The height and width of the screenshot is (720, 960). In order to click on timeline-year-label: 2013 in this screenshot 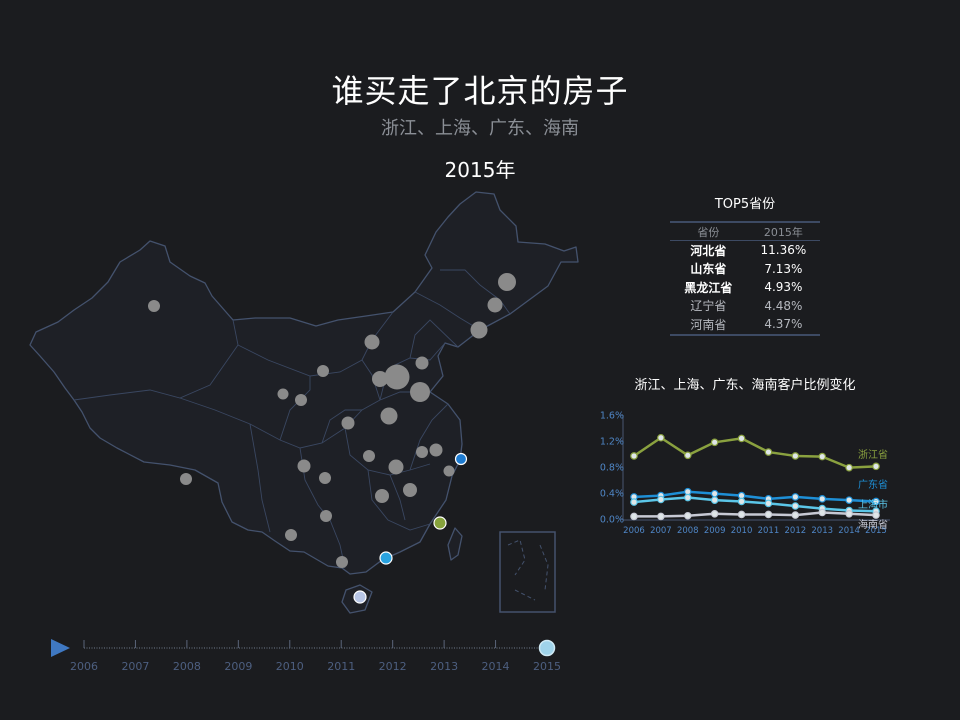, I will do `click(444, 666)`.